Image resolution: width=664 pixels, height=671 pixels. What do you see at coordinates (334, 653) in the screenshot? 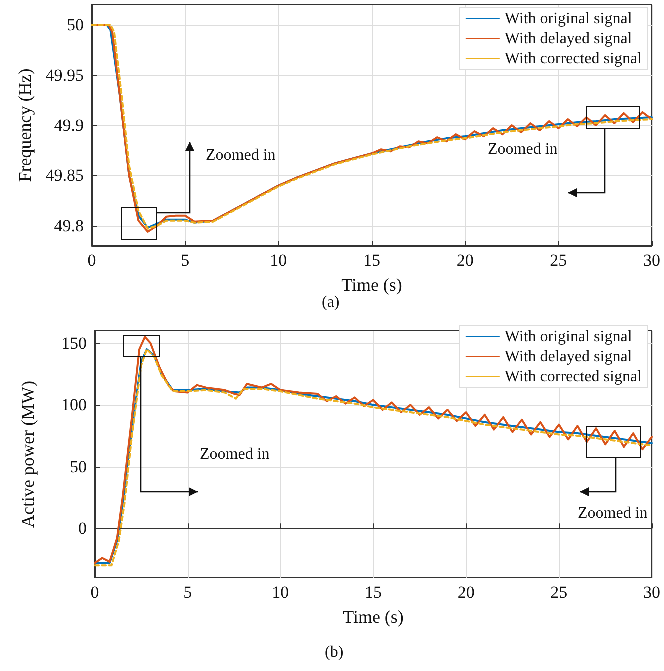
I see `text: (b)` at bounding box center [334, 653].